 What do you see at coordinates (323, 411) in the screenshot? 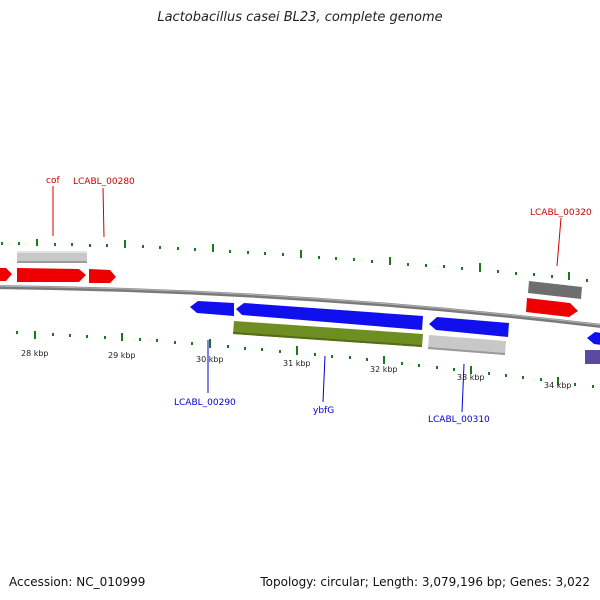
I see `gene-label: ybfG` at bounding box center [323, 411].